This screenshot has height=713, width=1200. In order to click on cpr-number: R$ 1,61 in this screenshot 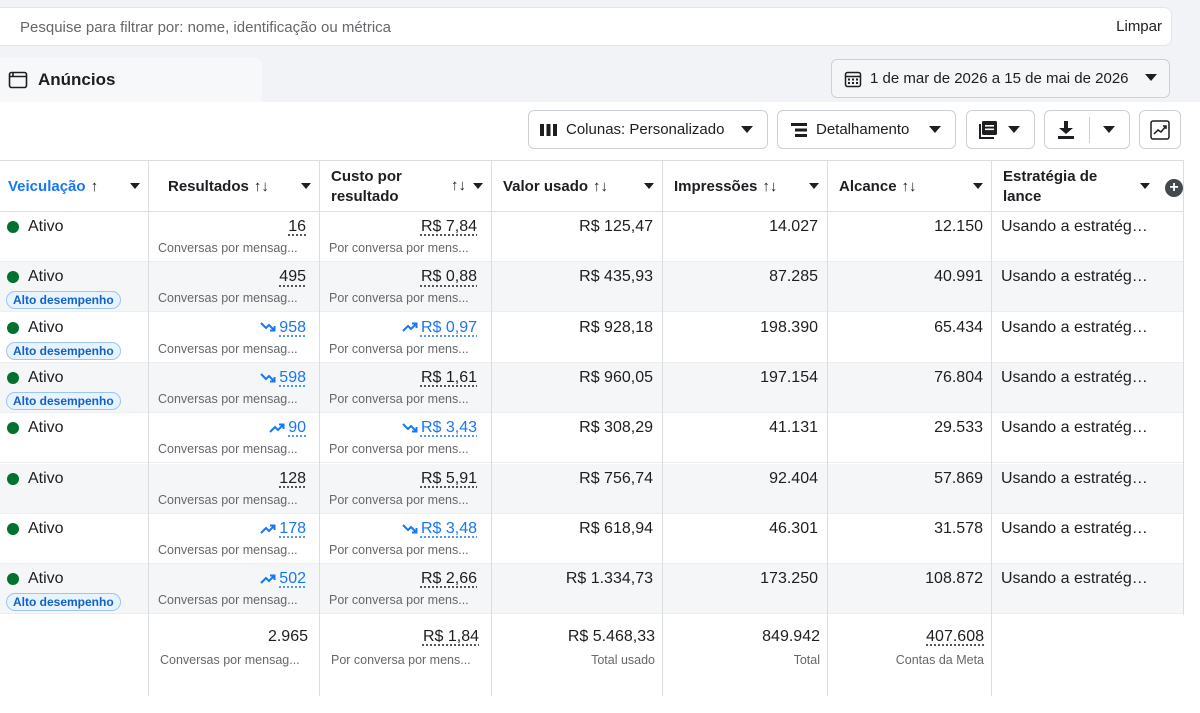, I will do `click(448, 377)`.